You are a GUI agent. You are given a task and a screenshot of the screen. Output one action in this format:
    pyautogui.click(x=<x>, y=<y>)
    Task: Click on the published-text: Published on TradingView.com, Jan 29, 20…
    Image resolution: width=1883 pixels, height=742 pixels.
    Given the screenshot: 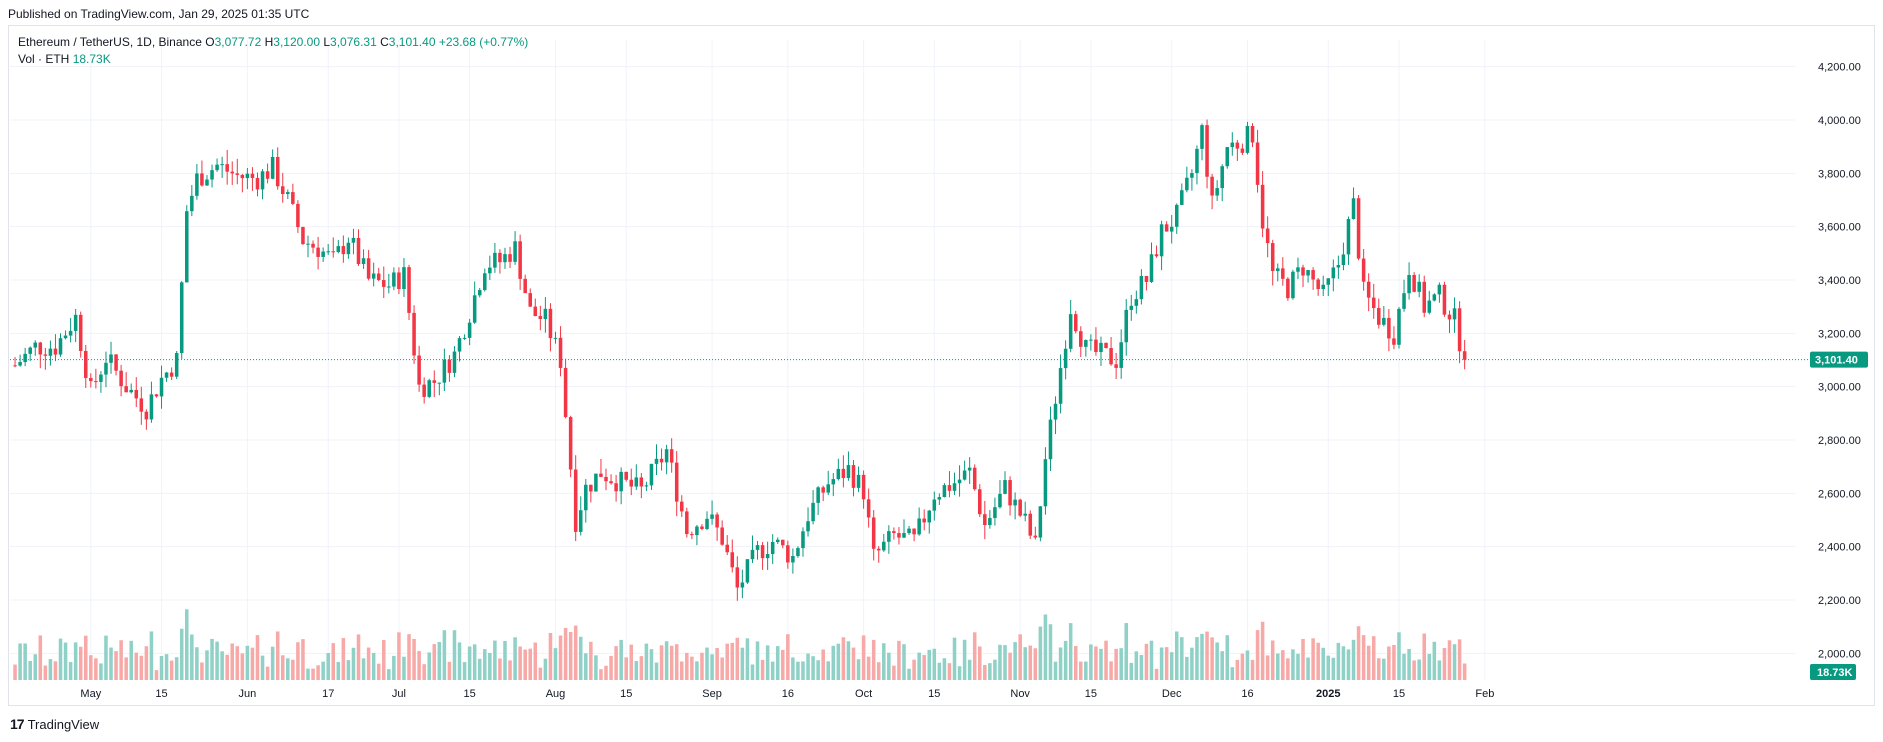 What is the action you would take?
    pyautogui.click(x=159, y=14)
    